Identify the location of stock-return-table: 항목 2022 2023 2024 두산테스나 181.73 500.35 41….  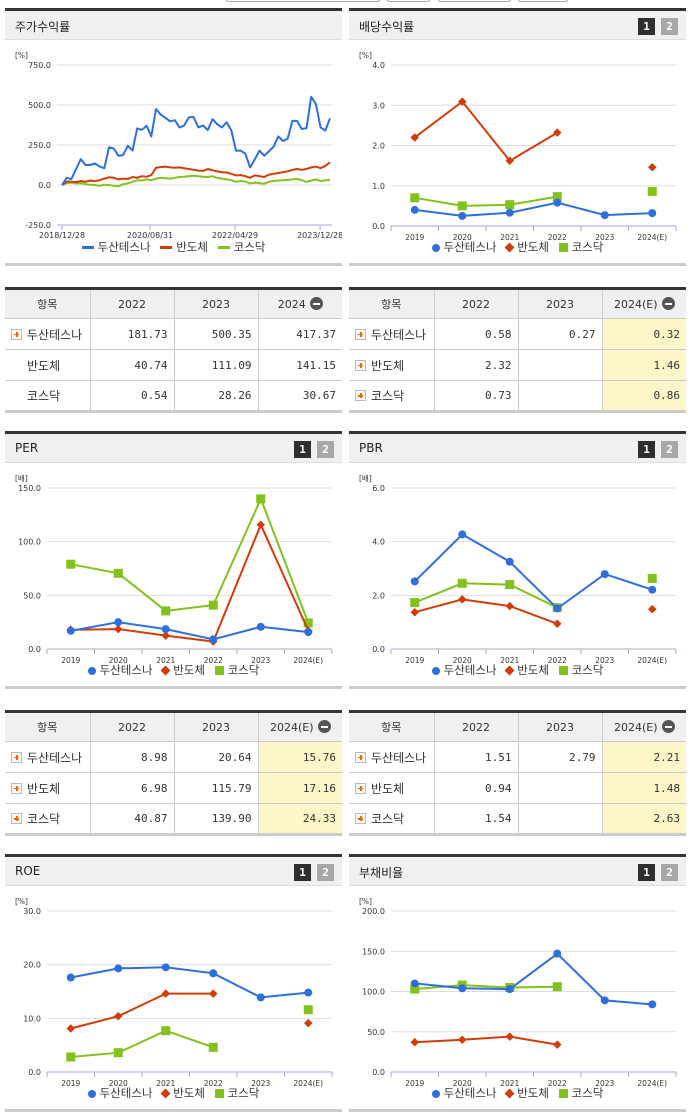
(173, 350).